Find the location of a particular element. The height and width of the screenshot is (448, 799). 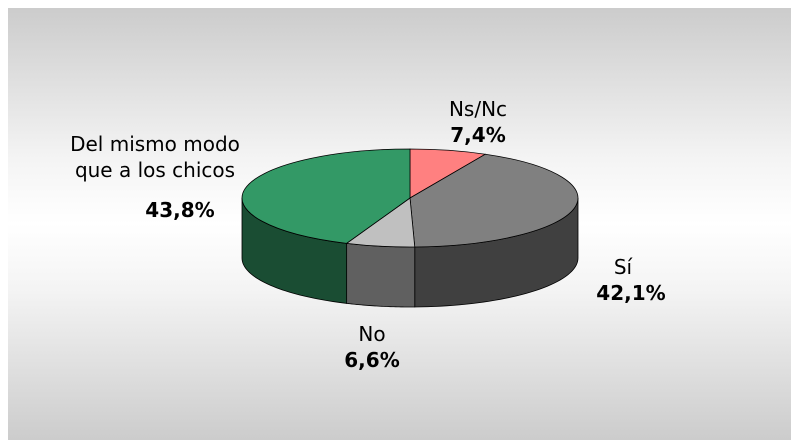

slice-label: Del mismo modo que a los chicos 43,8% is located at coordinates (155, 177).